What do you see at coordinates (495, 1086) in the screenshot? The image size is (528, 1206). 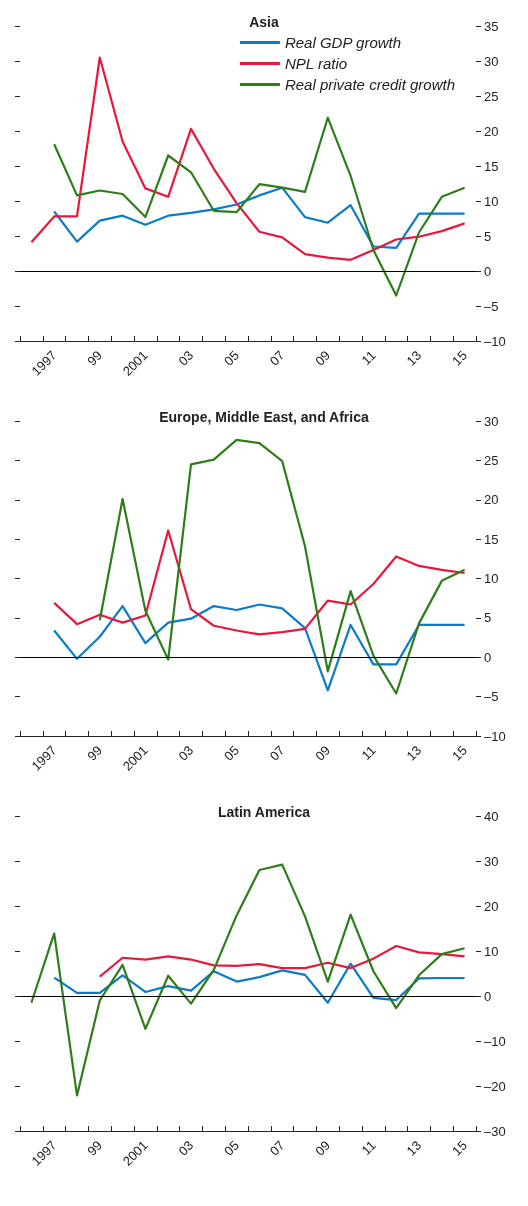 I see `y-tick-label: –20` at bounding box center [495, 1086].